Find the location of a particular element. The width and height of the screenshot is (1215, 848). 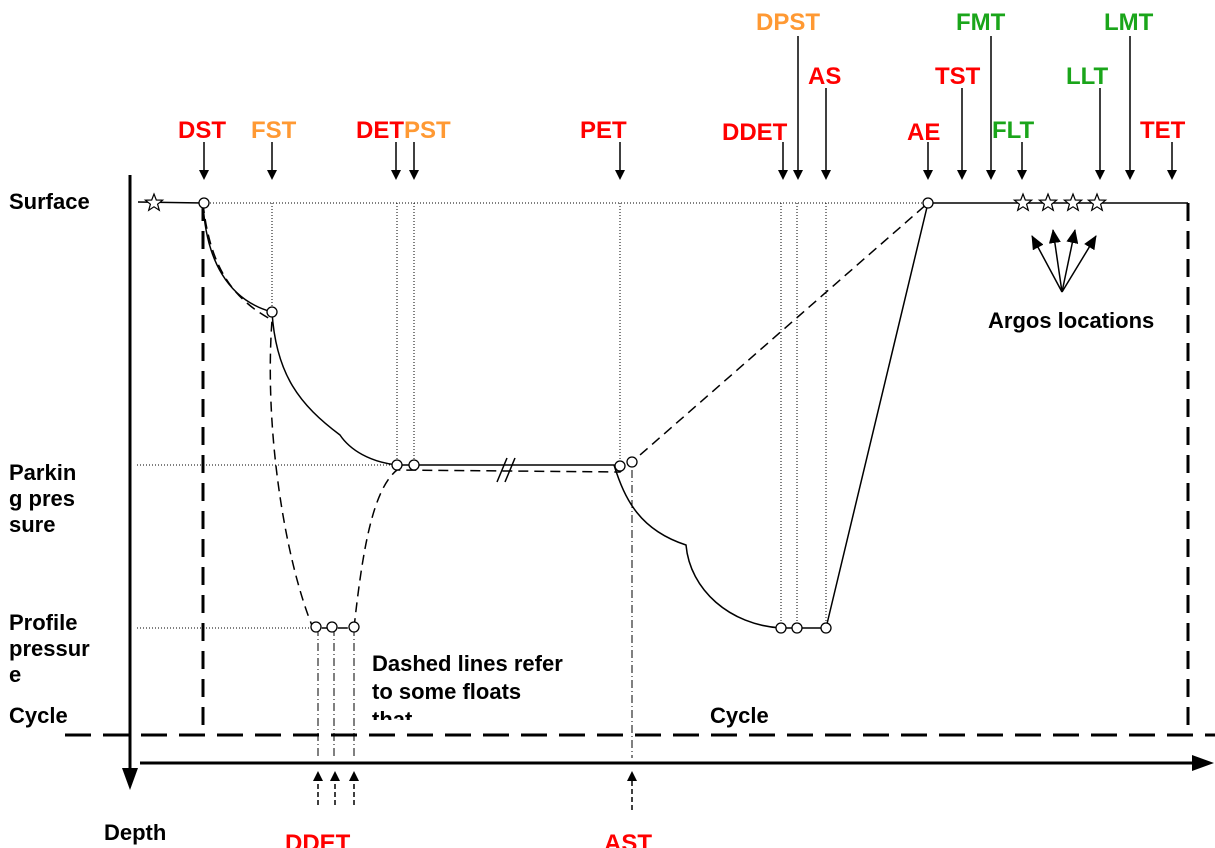

label-AST: AST is located at coordinates (628, 840).